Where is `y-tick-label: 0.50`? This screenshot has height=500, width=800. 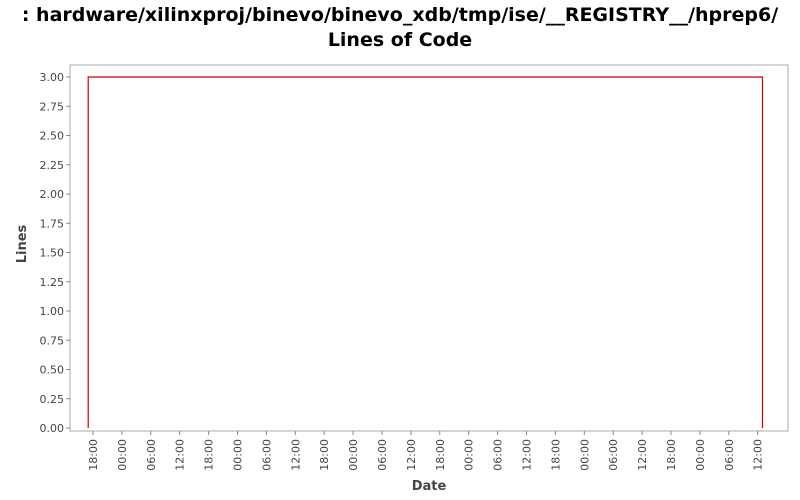 y-tick-label: 0.50 is located at coordinates (52, 370).